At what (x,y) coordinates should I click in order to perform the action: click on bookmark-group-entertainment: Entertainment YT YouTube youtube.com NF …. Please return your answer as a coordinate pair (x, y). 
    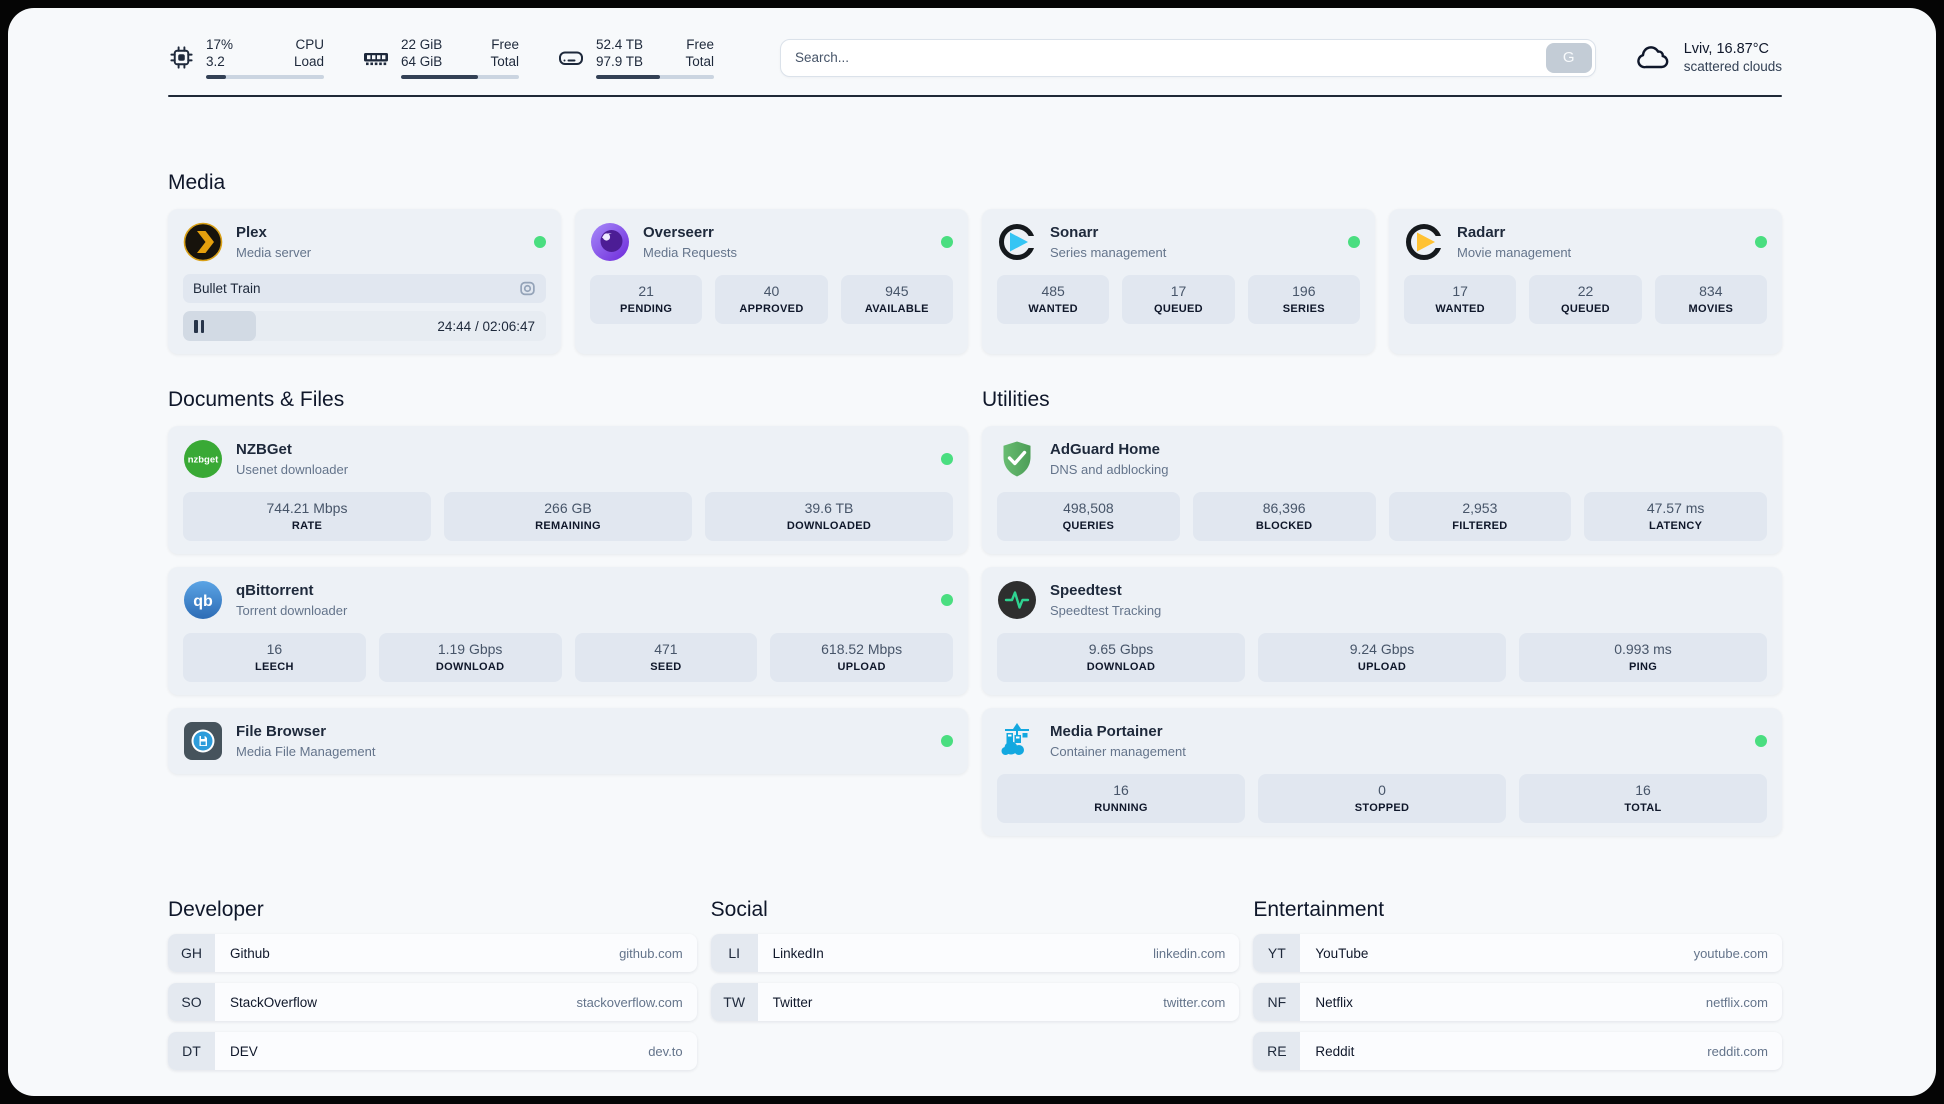
    Looking at the image, I should click on (1517, 984).